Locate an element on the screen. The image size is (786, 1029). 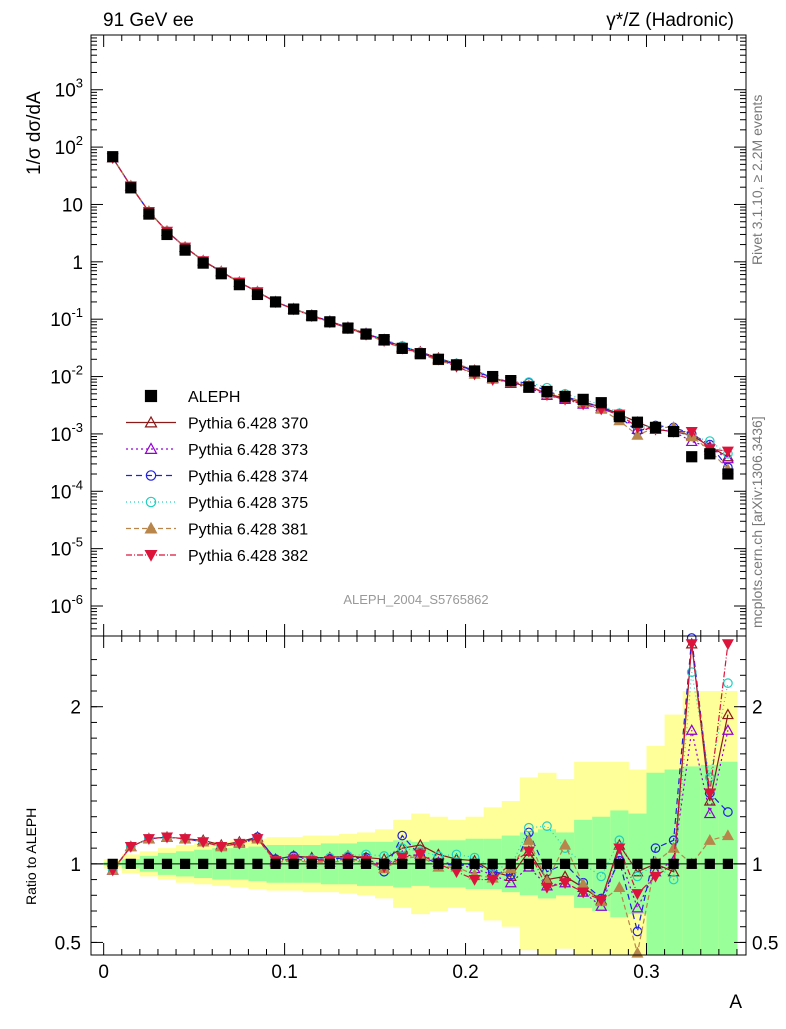
y-tick-label: 10⁻⁴ is located at coordinates (66, 490).